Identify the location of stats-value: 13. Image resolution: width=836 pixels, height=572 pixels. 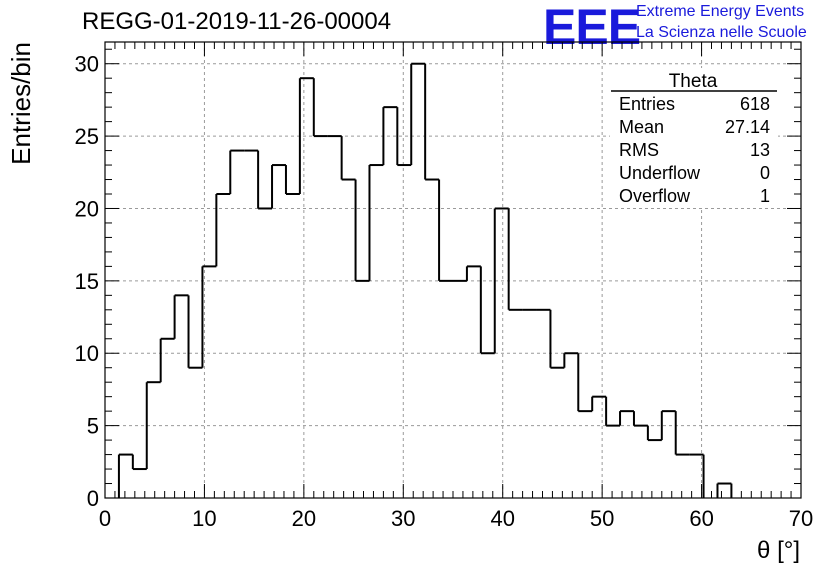
(760, 150).